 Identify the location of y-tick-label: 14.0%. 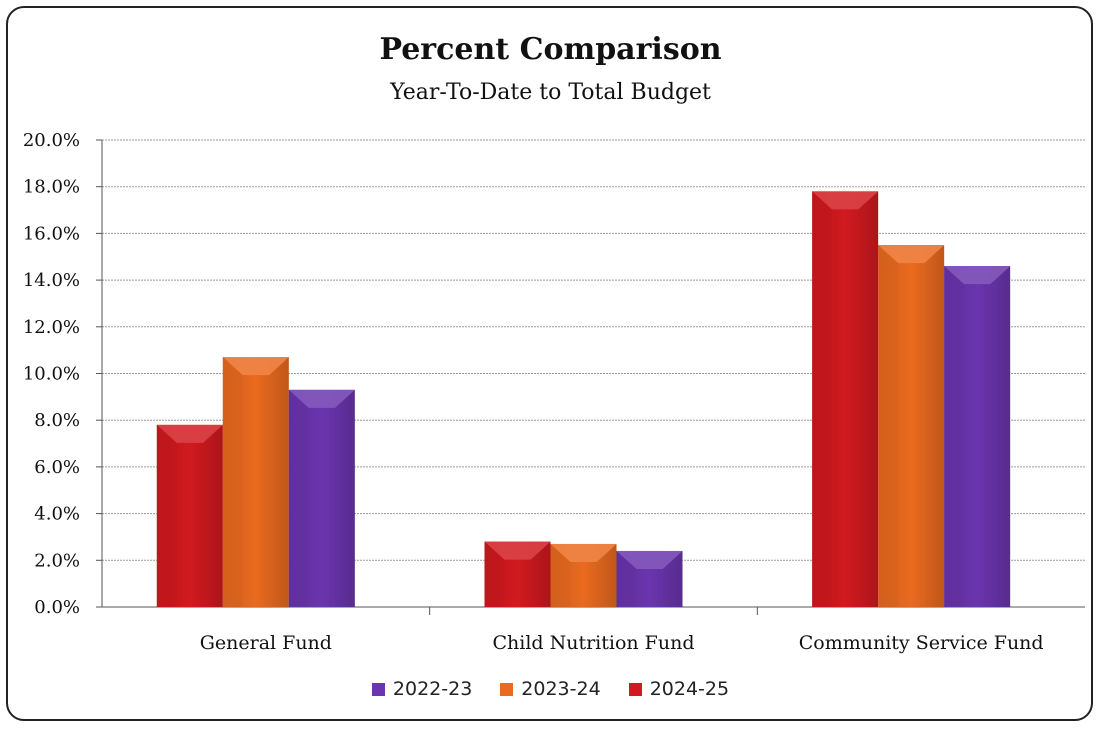
(51, 280).